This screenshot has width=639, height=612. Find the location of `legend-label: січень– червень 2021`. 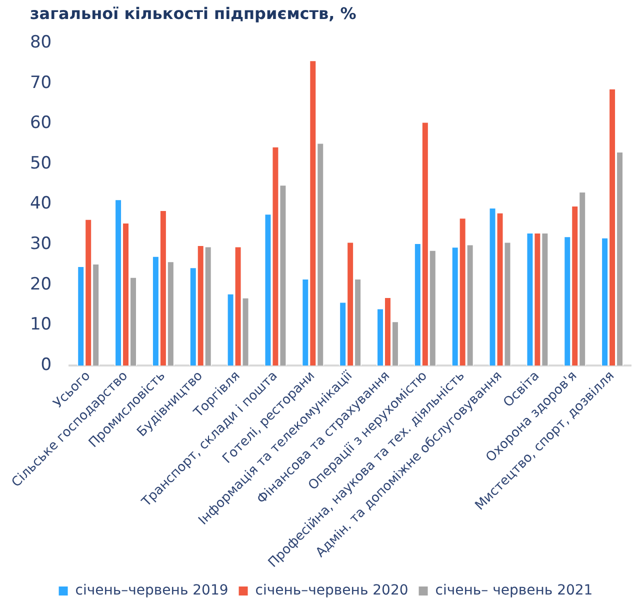

legend-label: січень– червень 2021 is located at coordinates (514, 590).